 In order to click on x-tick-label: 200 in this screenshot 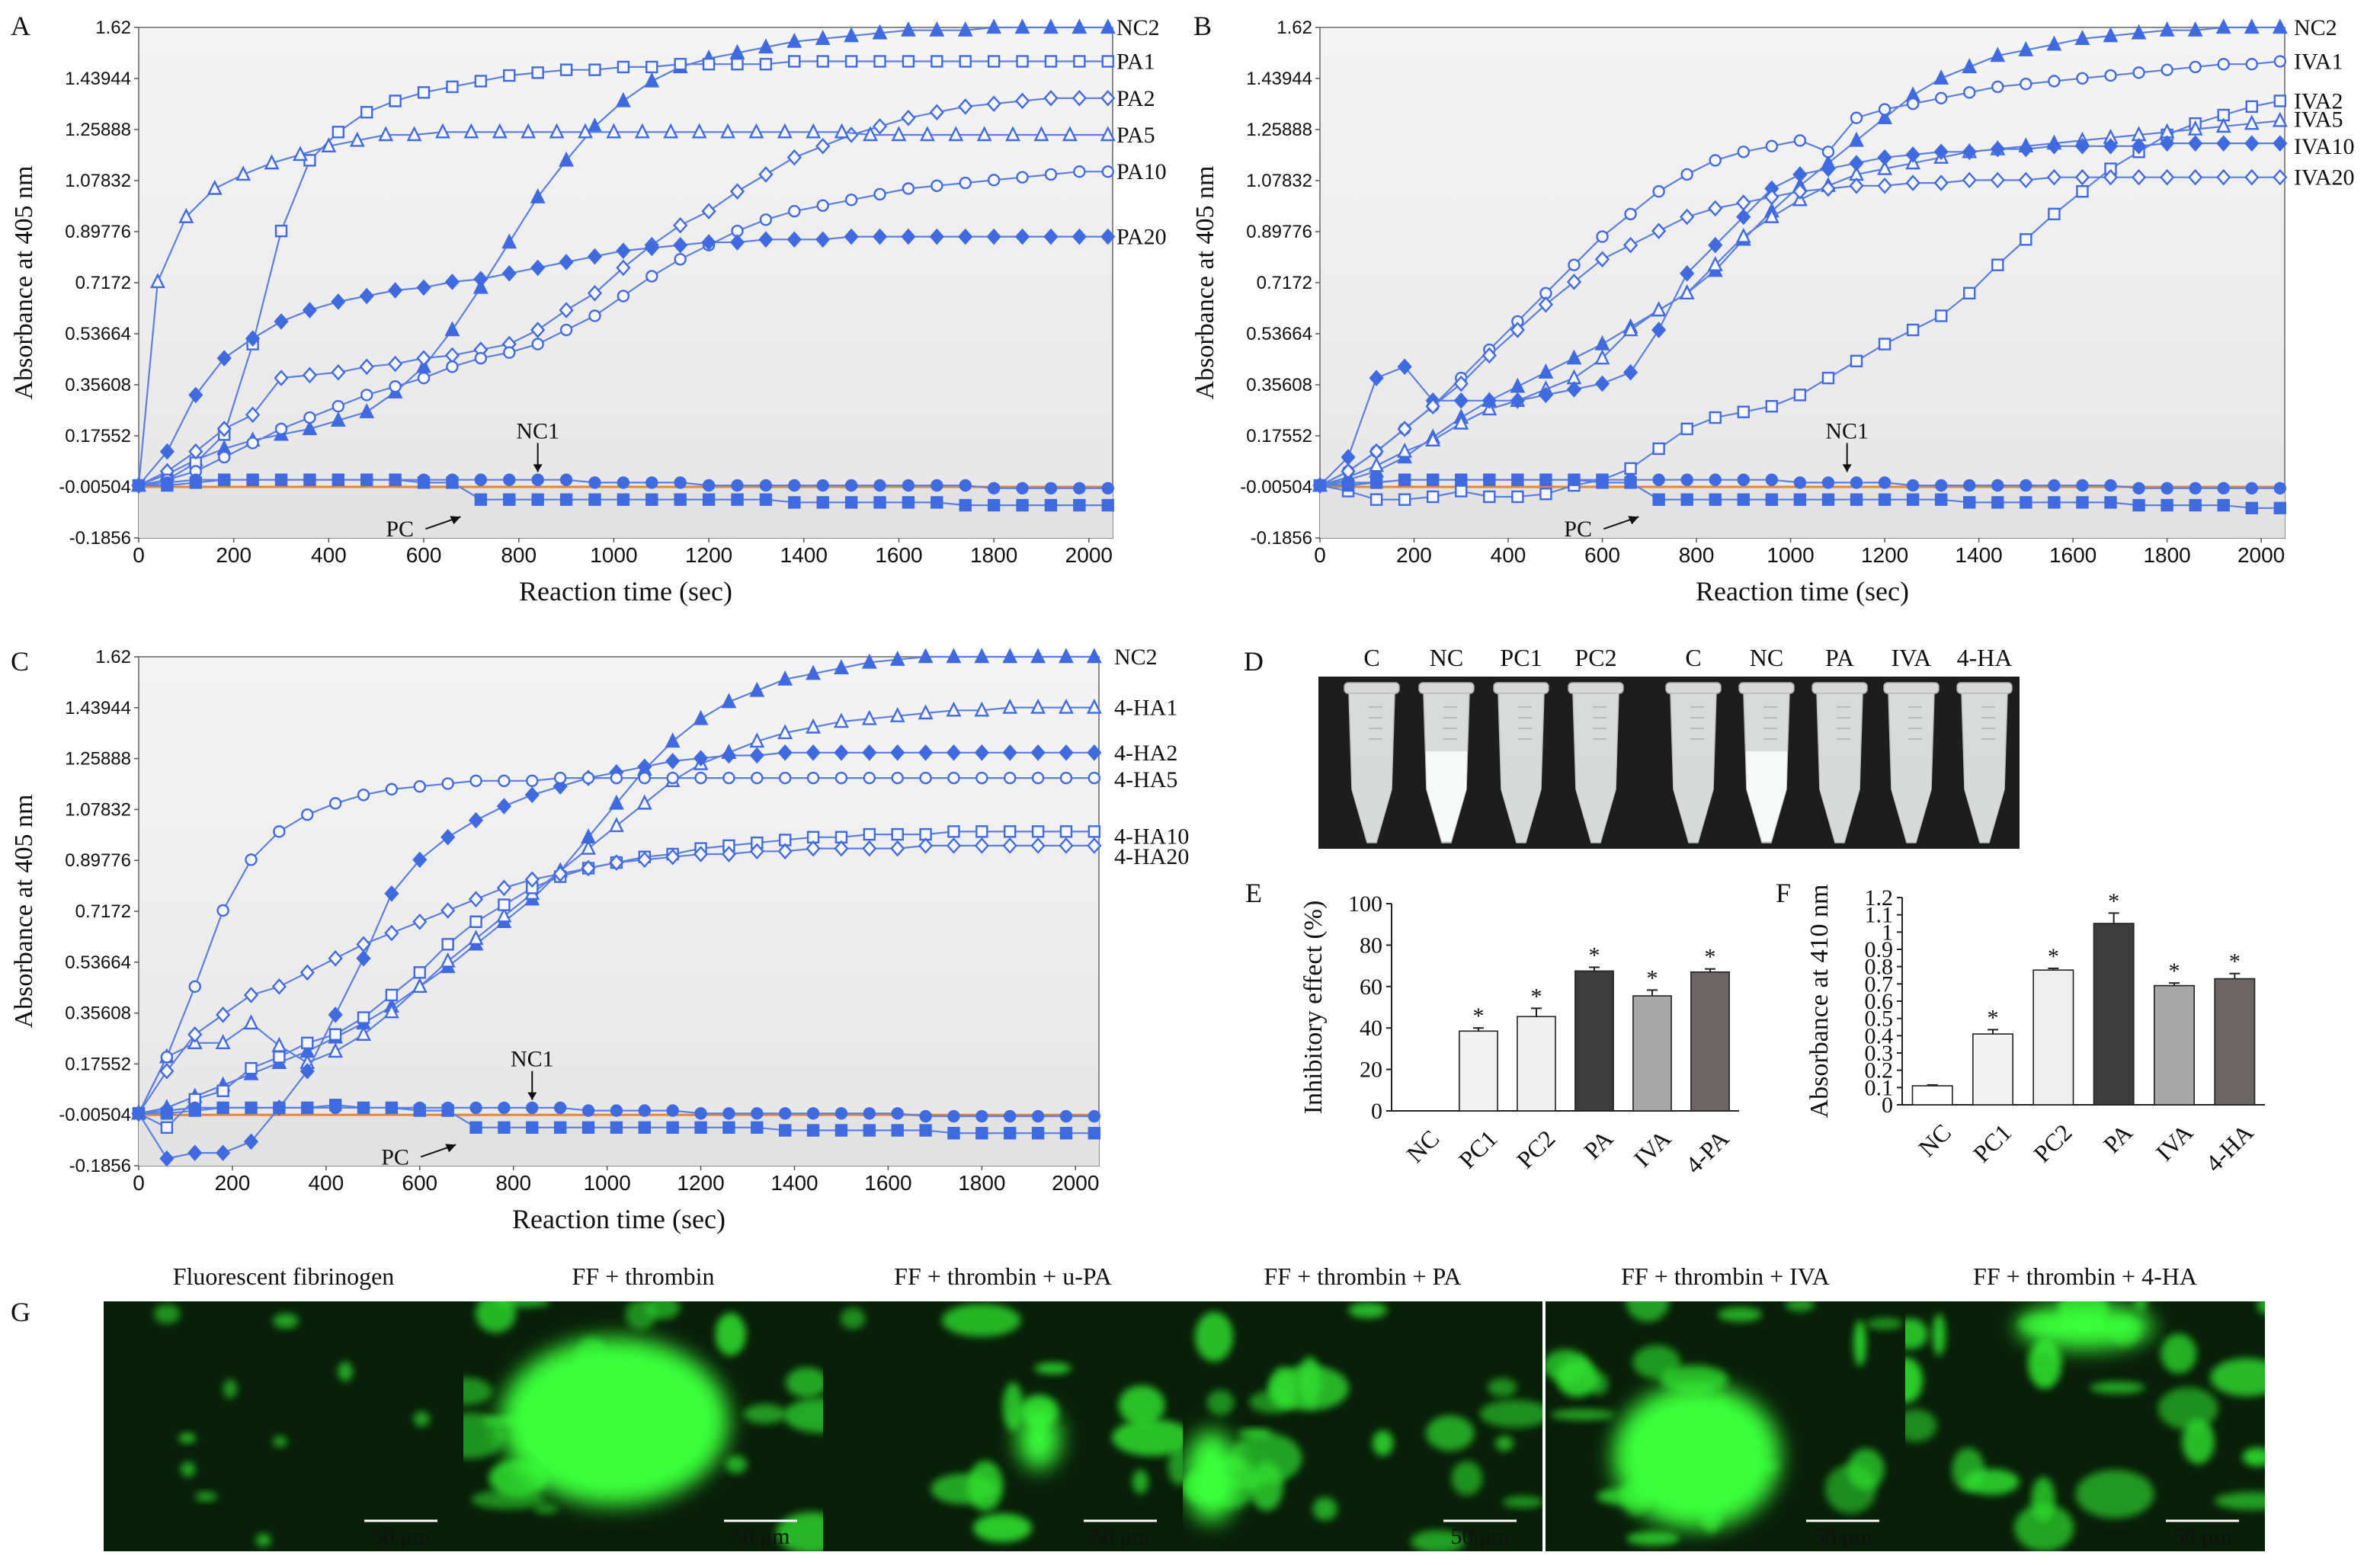, I will do `click(233, 1183)`.